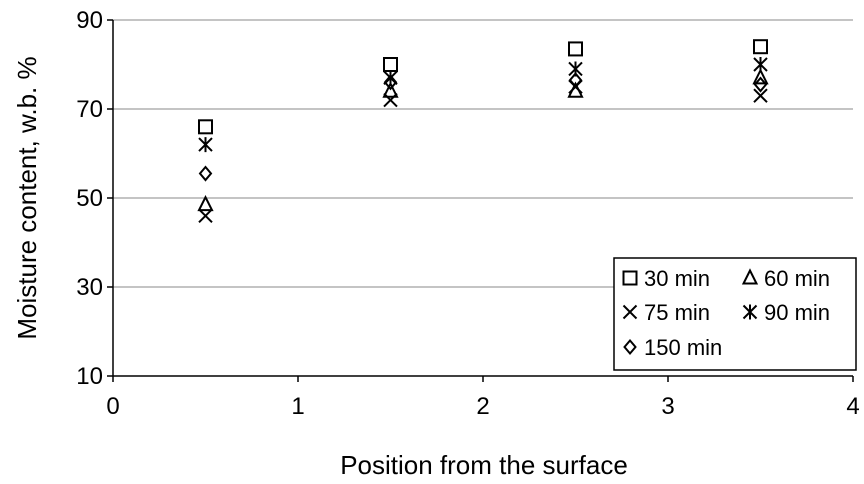  I want to click on legend-label: 30 min, so click(677, 278).